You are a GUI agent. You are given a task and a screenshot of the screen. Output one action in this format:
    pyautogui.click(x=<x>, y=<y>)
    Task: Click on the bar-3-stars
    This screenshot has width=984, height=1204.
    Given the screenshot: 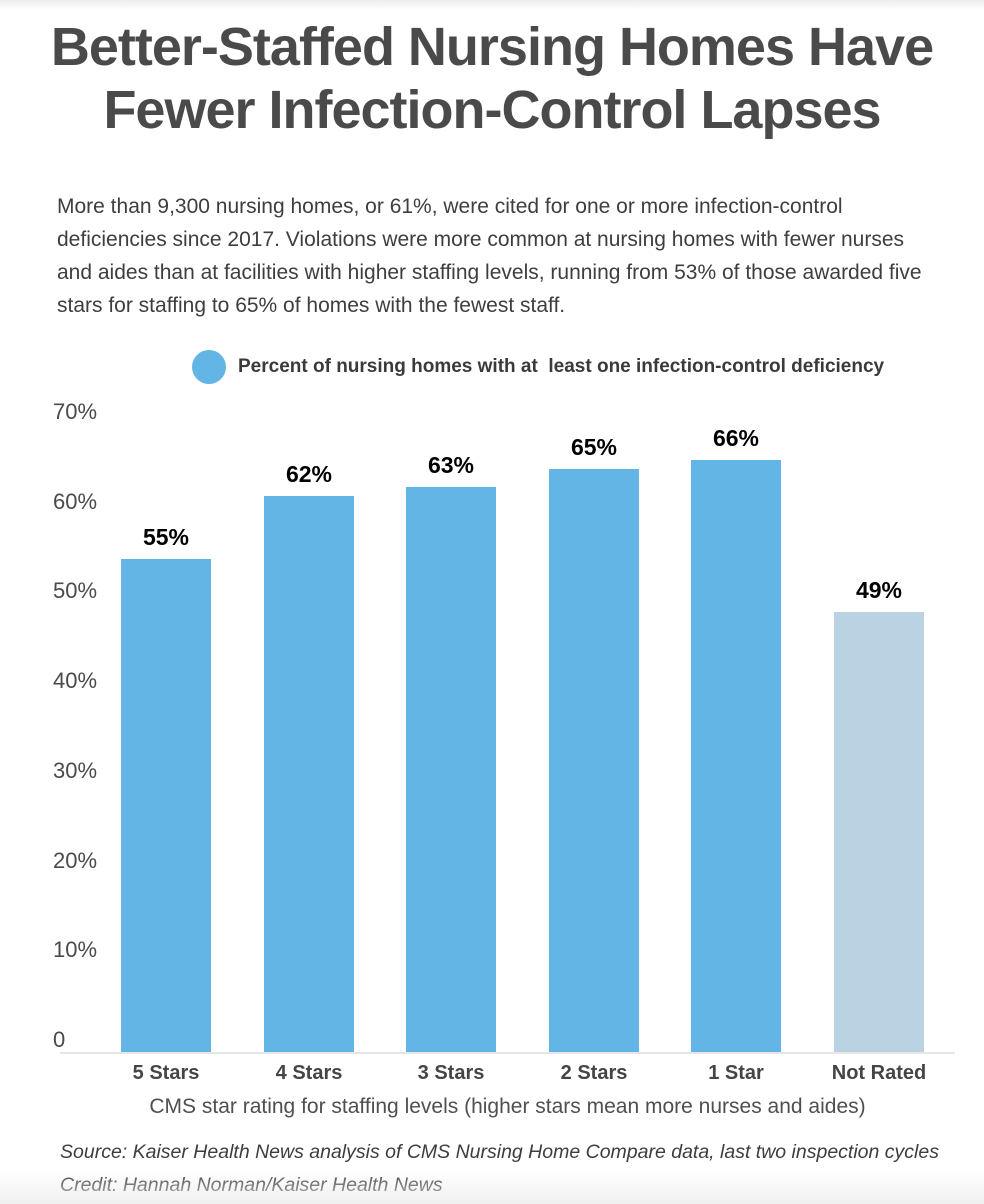 What is the action you would take?
    pyautogui.click(x=451, y=769)
    